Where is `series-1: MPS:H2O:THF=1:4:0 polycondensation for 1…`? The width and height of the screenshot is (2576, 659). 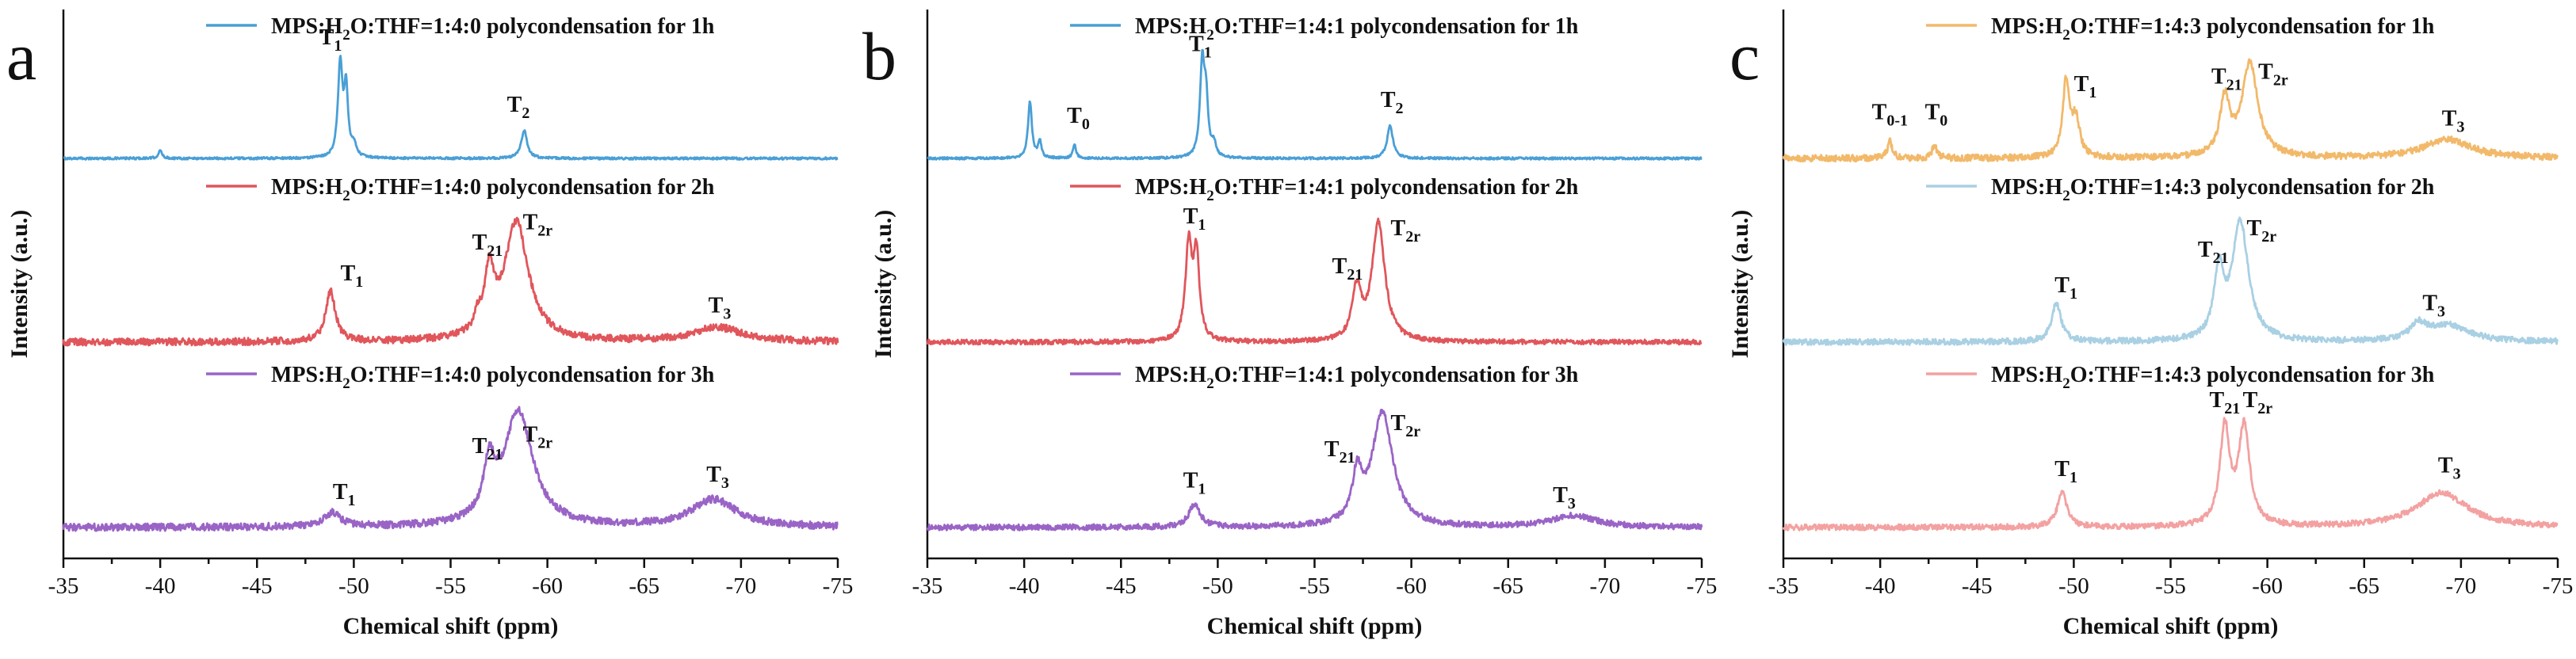 series-1: MPS:H2O:THF=1:4:0 polycondensation for 1… is located at coordinates (451, 87).